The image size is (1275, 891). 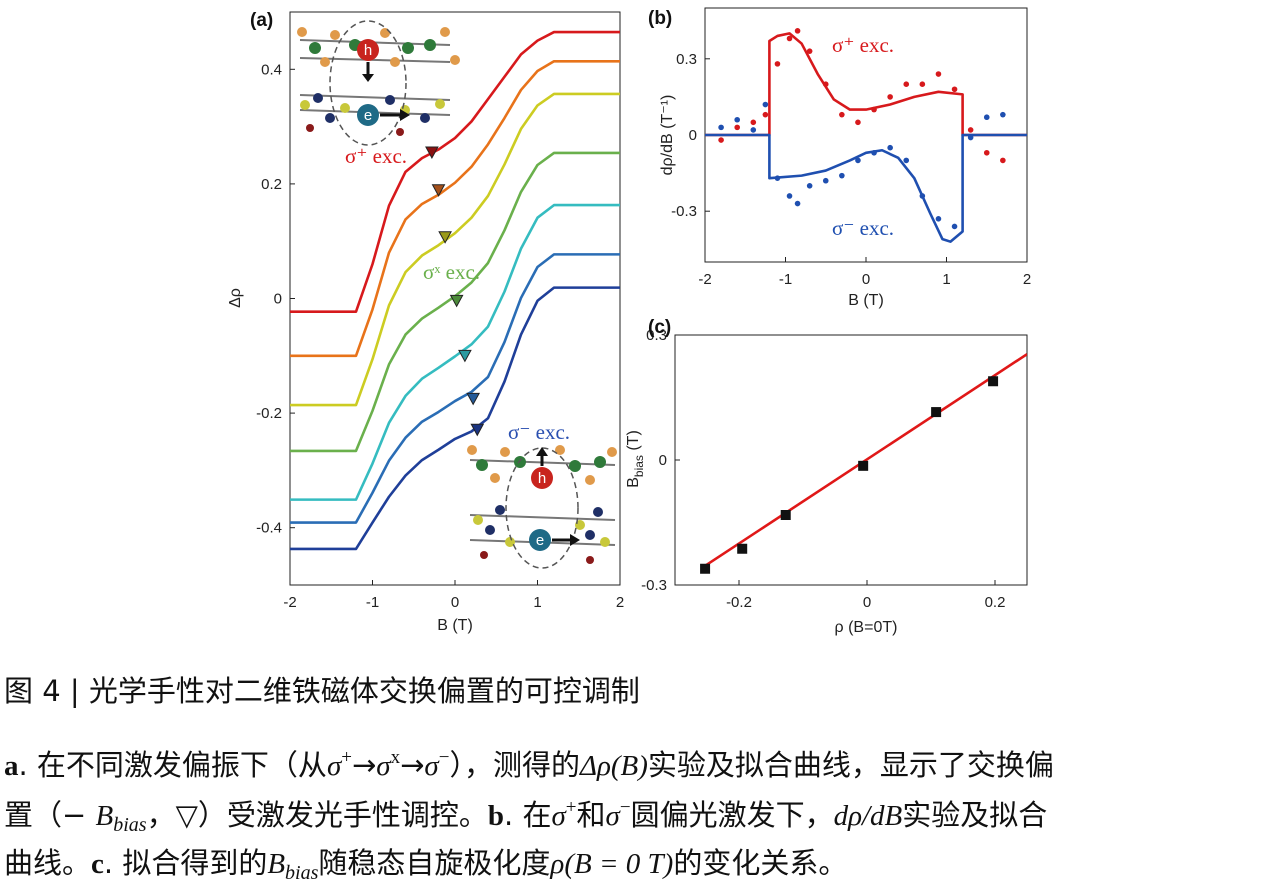 What do you see at coordinates (704, 279) in the screenshot?
I see `x-tick-label: -2` at bounding box center [704, 279].